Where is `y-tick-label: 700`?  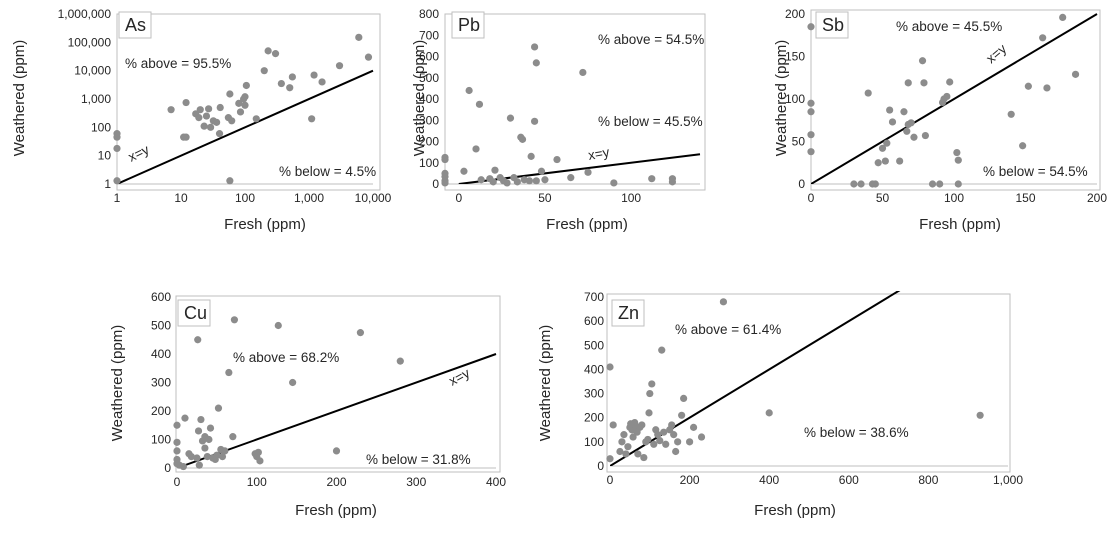
y-tick-label: 700 is located at coordinates (594, 297).